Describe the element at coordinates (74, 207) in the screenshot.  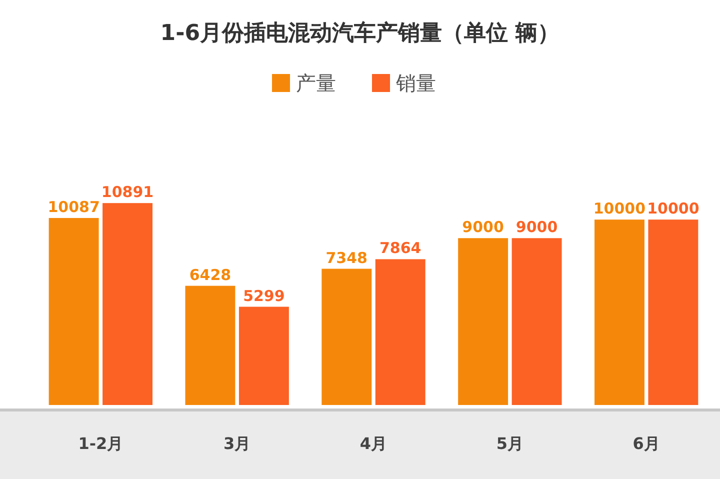
I see `data-label: 10087` at that location.